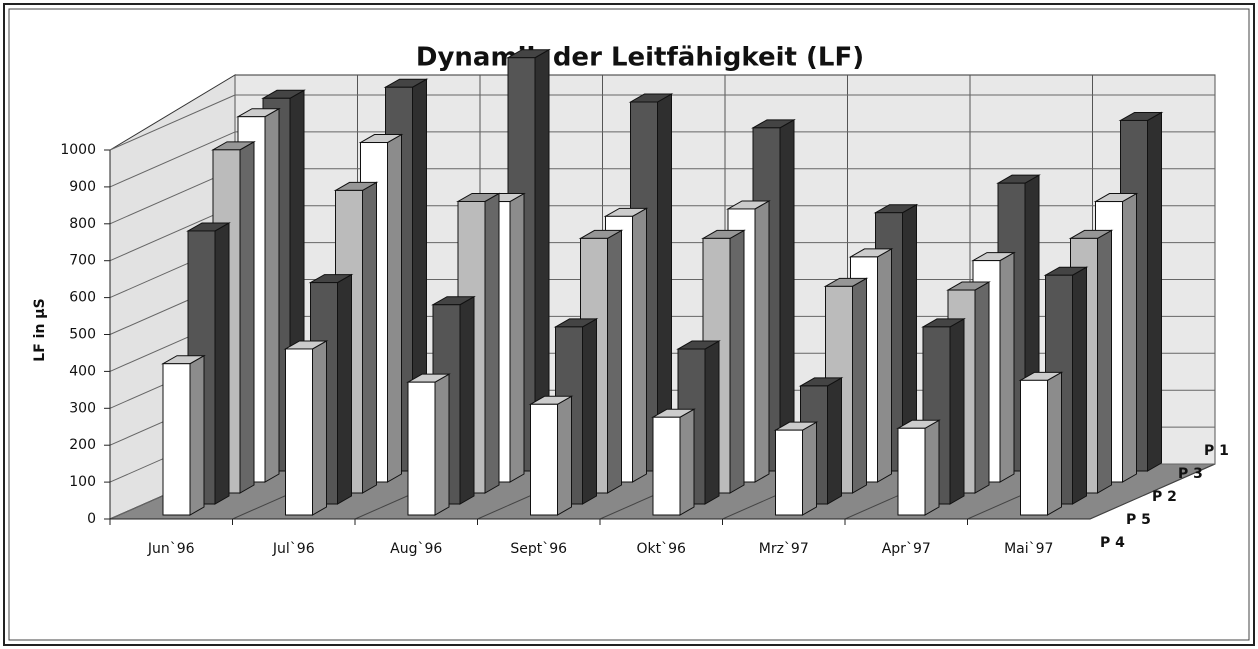 The height and width of the screenshot is (649, 1258). Describe the element at coordinates (784, 549) in the screenshot. I see `x-tick-label: Mrz`97` at that location.